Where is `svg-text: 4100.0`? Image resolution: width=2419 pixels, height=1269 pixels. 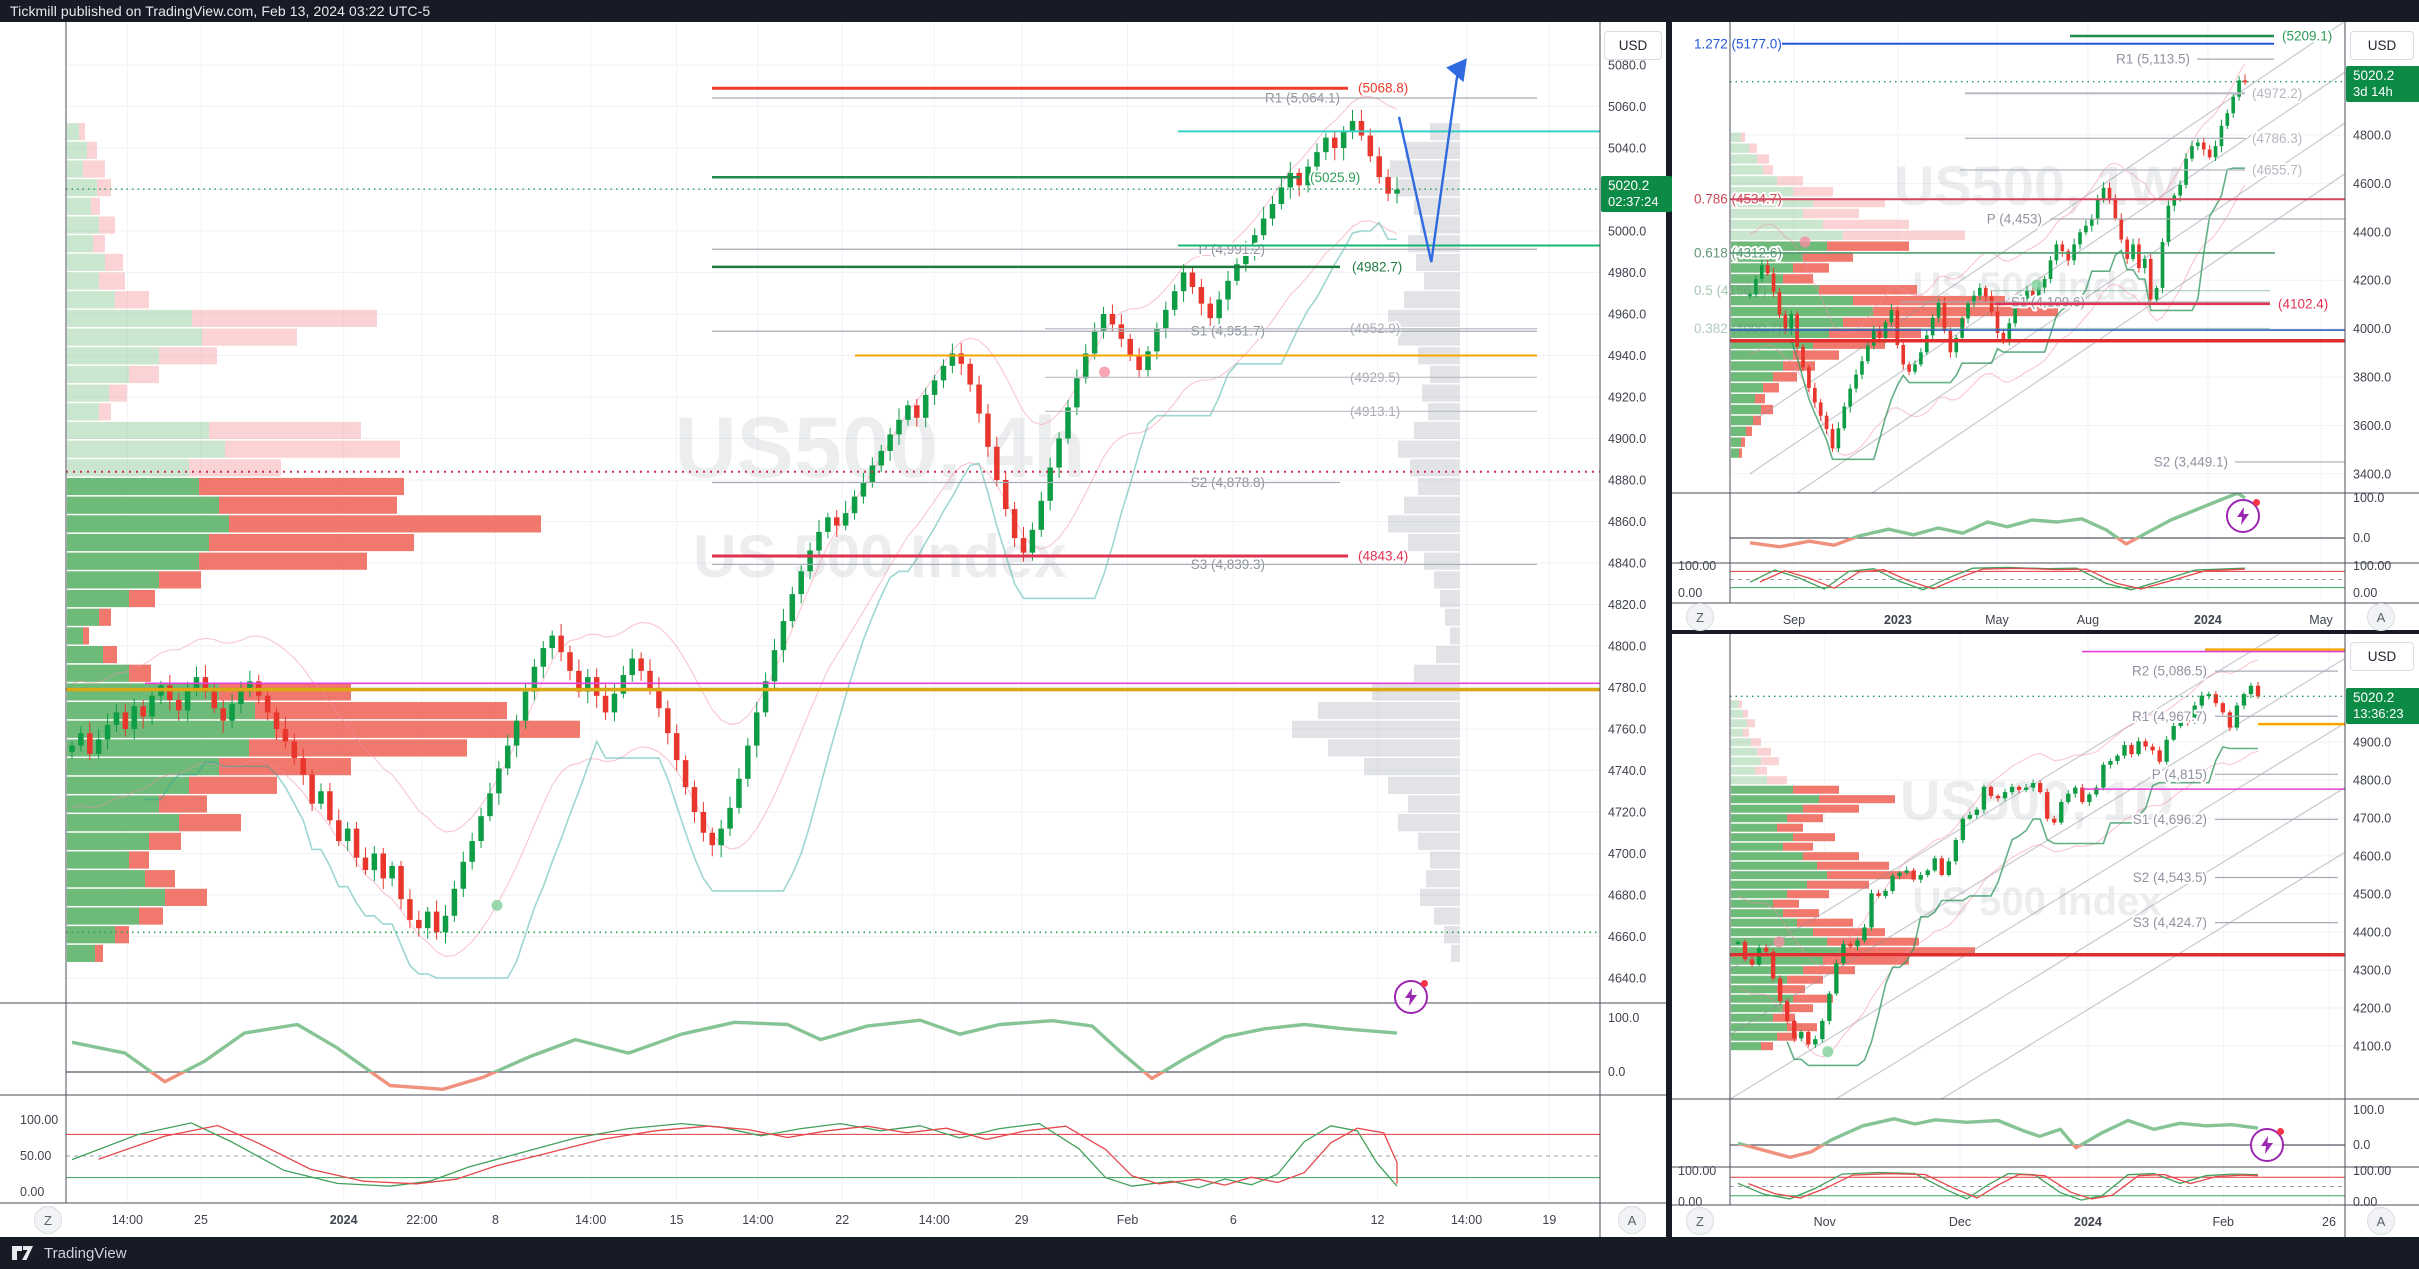
svg-text: 4100.0 is located at coordinates (2372, 1047).